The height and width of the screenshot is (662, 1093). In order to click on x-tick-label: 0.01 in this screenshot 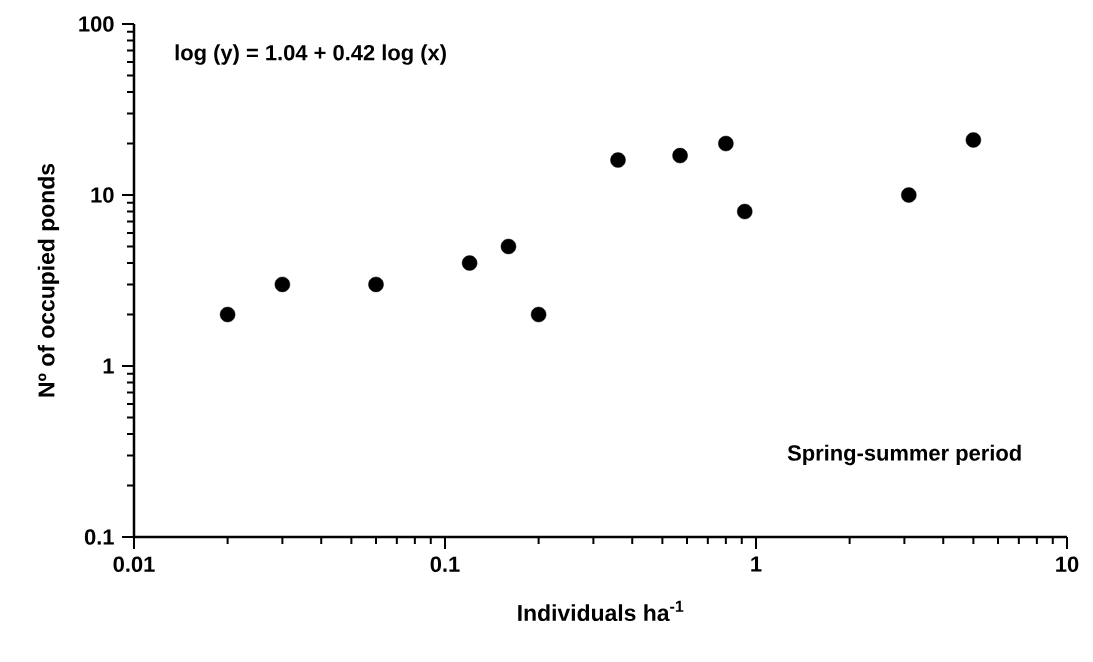, I will do `click(134, 564)`.